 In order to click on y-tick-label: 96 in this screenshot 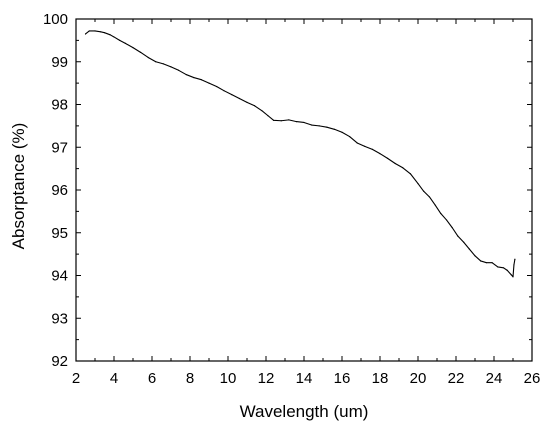, I will do `click(59, 190)`.